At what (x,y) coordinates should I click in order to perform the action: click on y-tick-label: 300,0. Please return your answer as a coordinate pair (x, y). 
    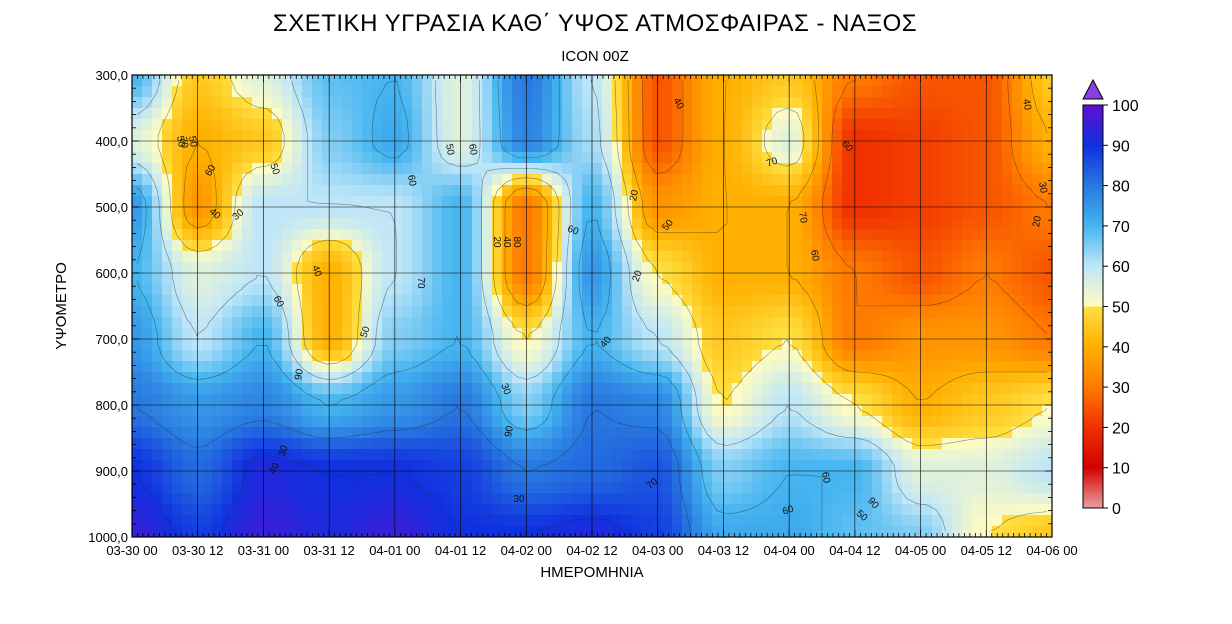
    Looking at the image, I should click on (111, 75).